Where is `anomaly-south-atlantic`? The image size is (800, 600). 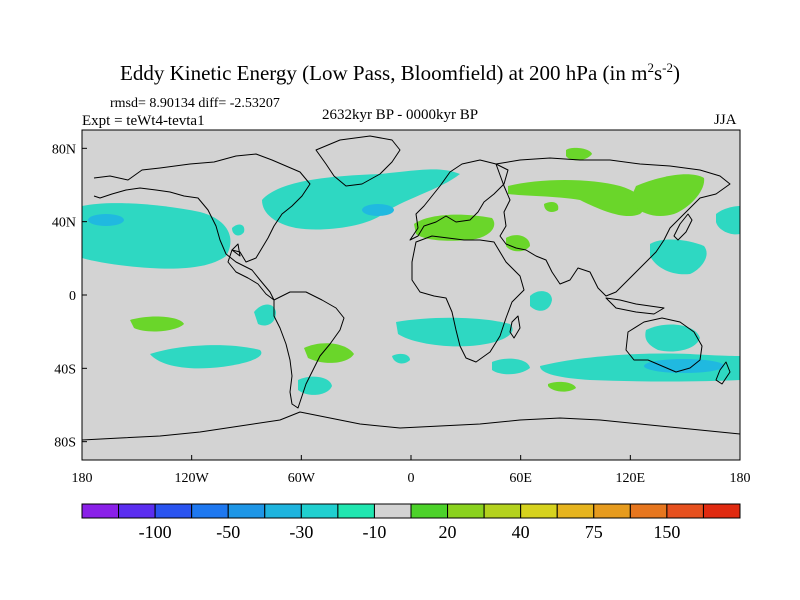
anomaly-south-atlantic is located at coordinates (315, 385).